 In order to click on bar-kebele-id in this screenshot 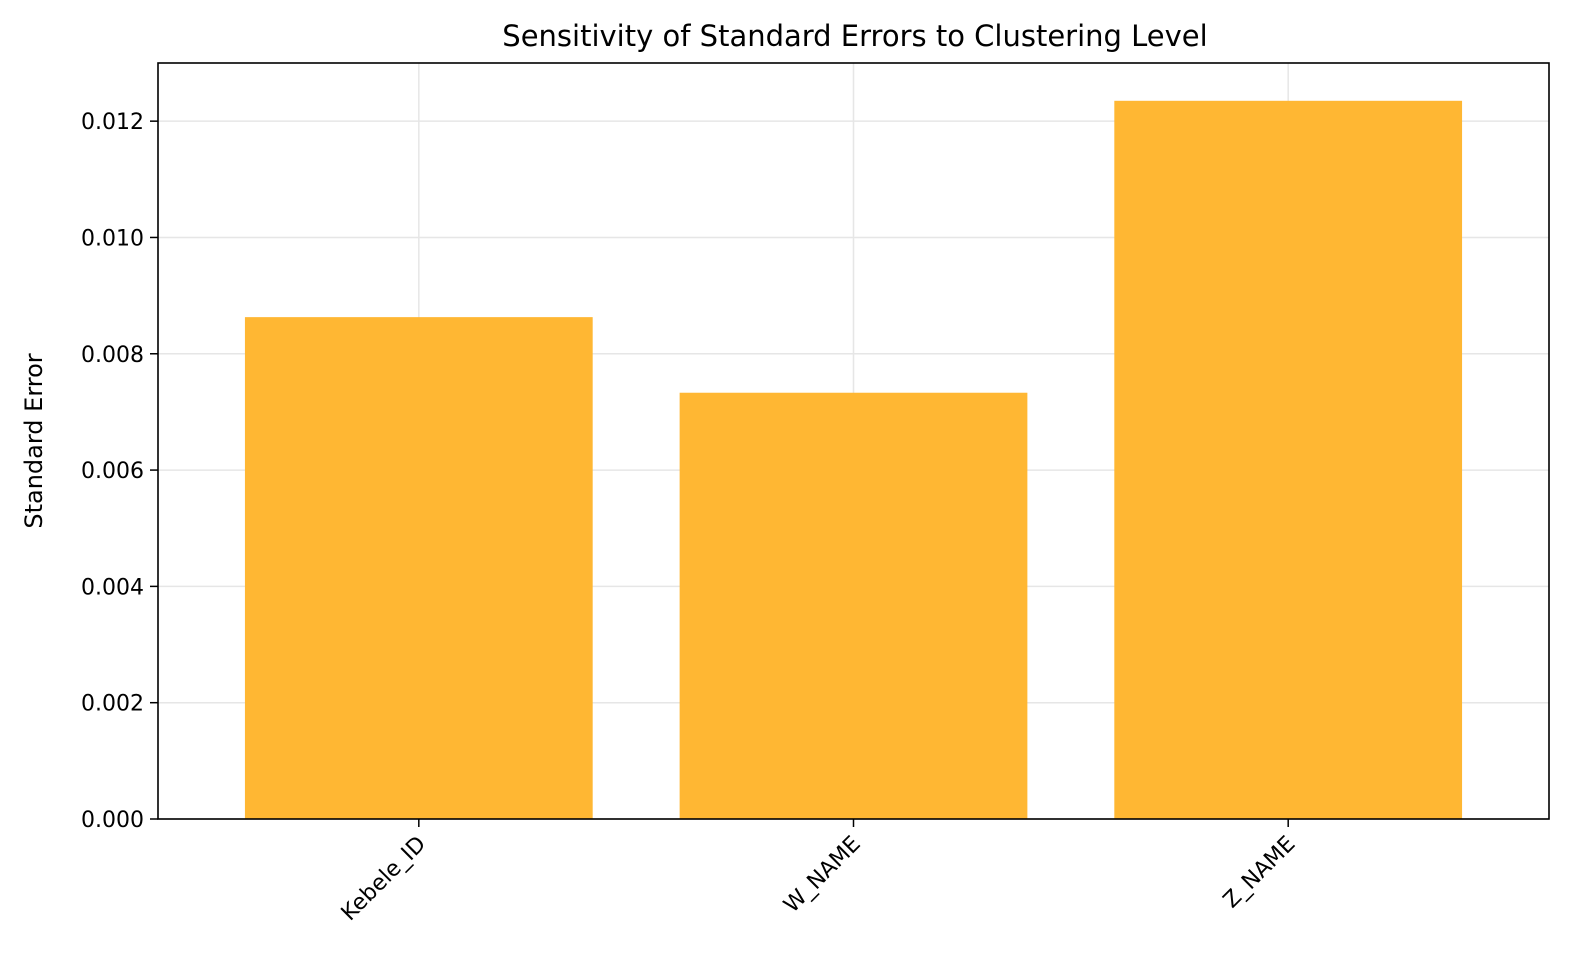, I will do `click(418, 568)`.